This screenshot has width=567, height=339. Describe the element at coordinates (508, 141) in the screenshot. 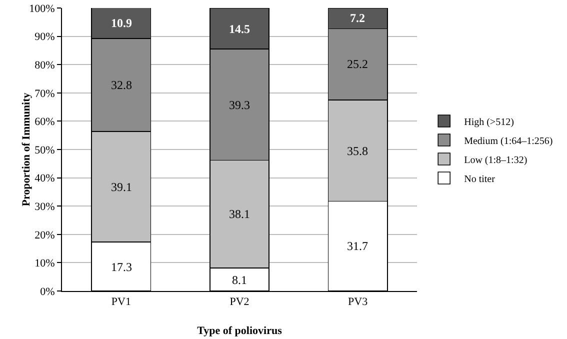

I see `legend-label: Medium (1:64–1:256)` at that location.